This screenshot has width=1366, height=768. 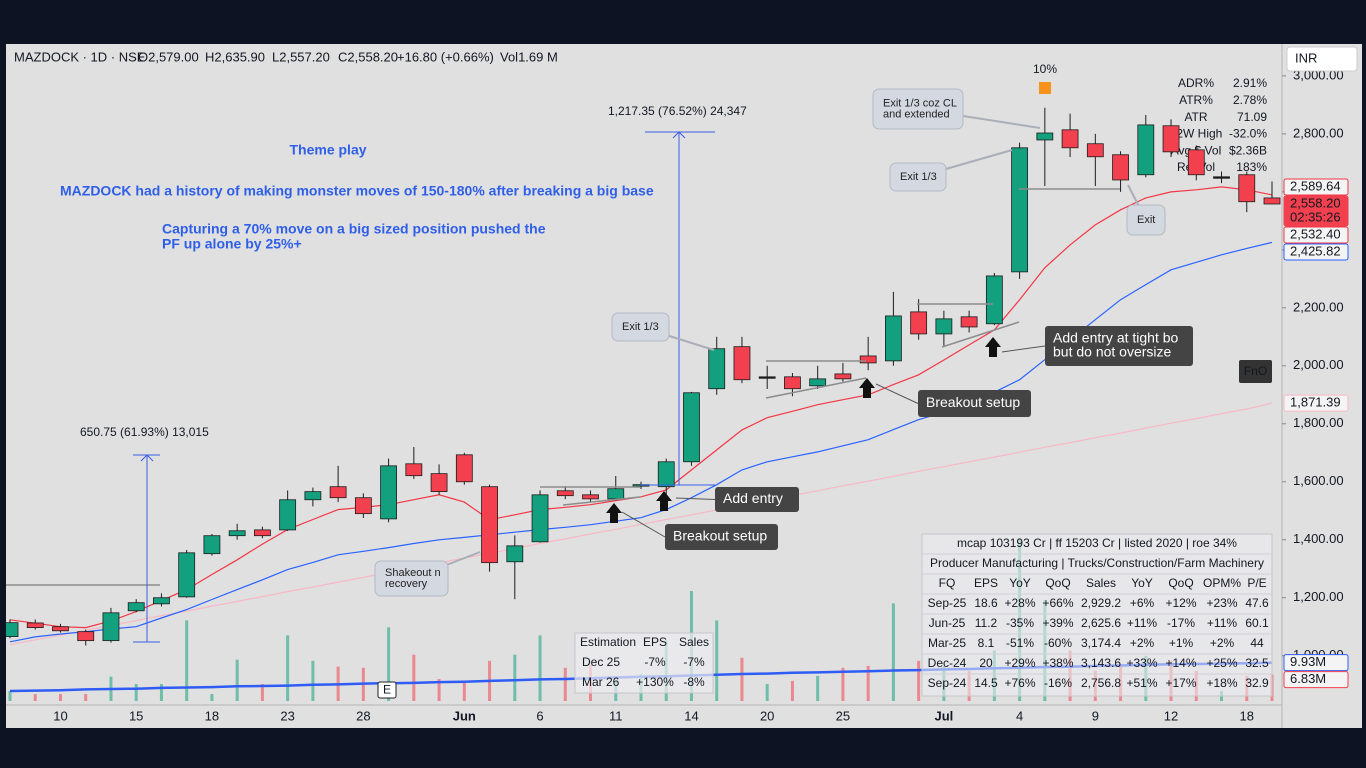 What do you see at coordinates (986, 643) in the screenshot?
I see `fundamentals-cell: 8.1` at bounding box center [986, 643].